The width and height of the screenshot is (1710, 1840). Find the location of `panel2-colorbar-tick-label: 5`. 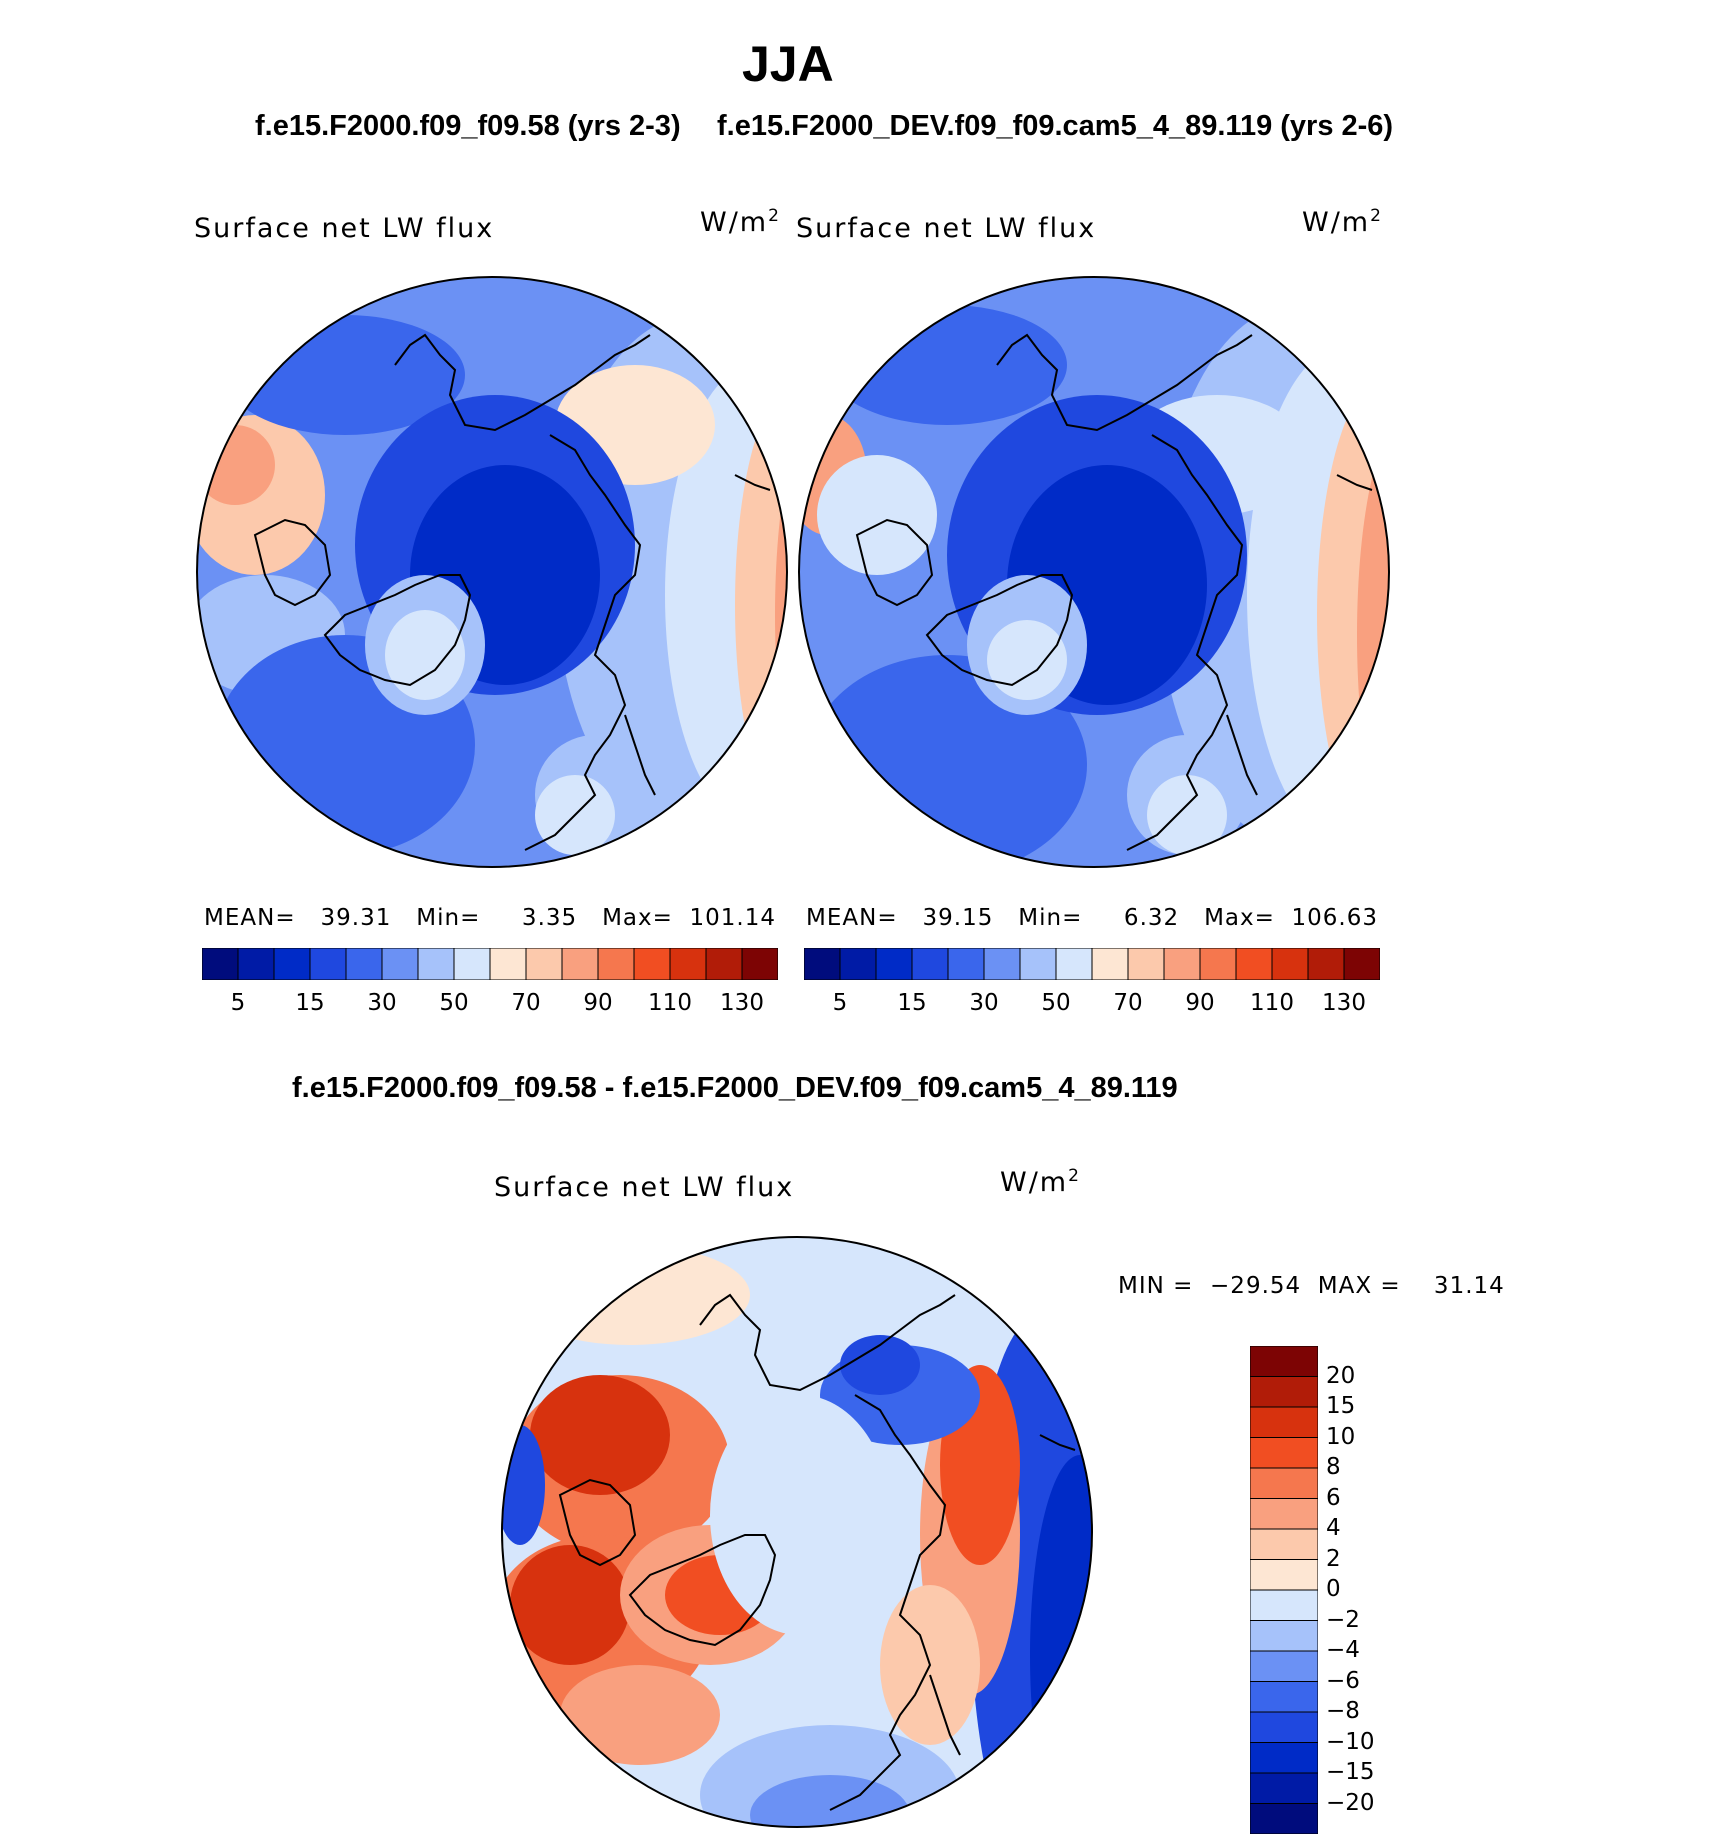

panel2-colorbar-tick-label: 5 is located at coordinates (840, 1003).